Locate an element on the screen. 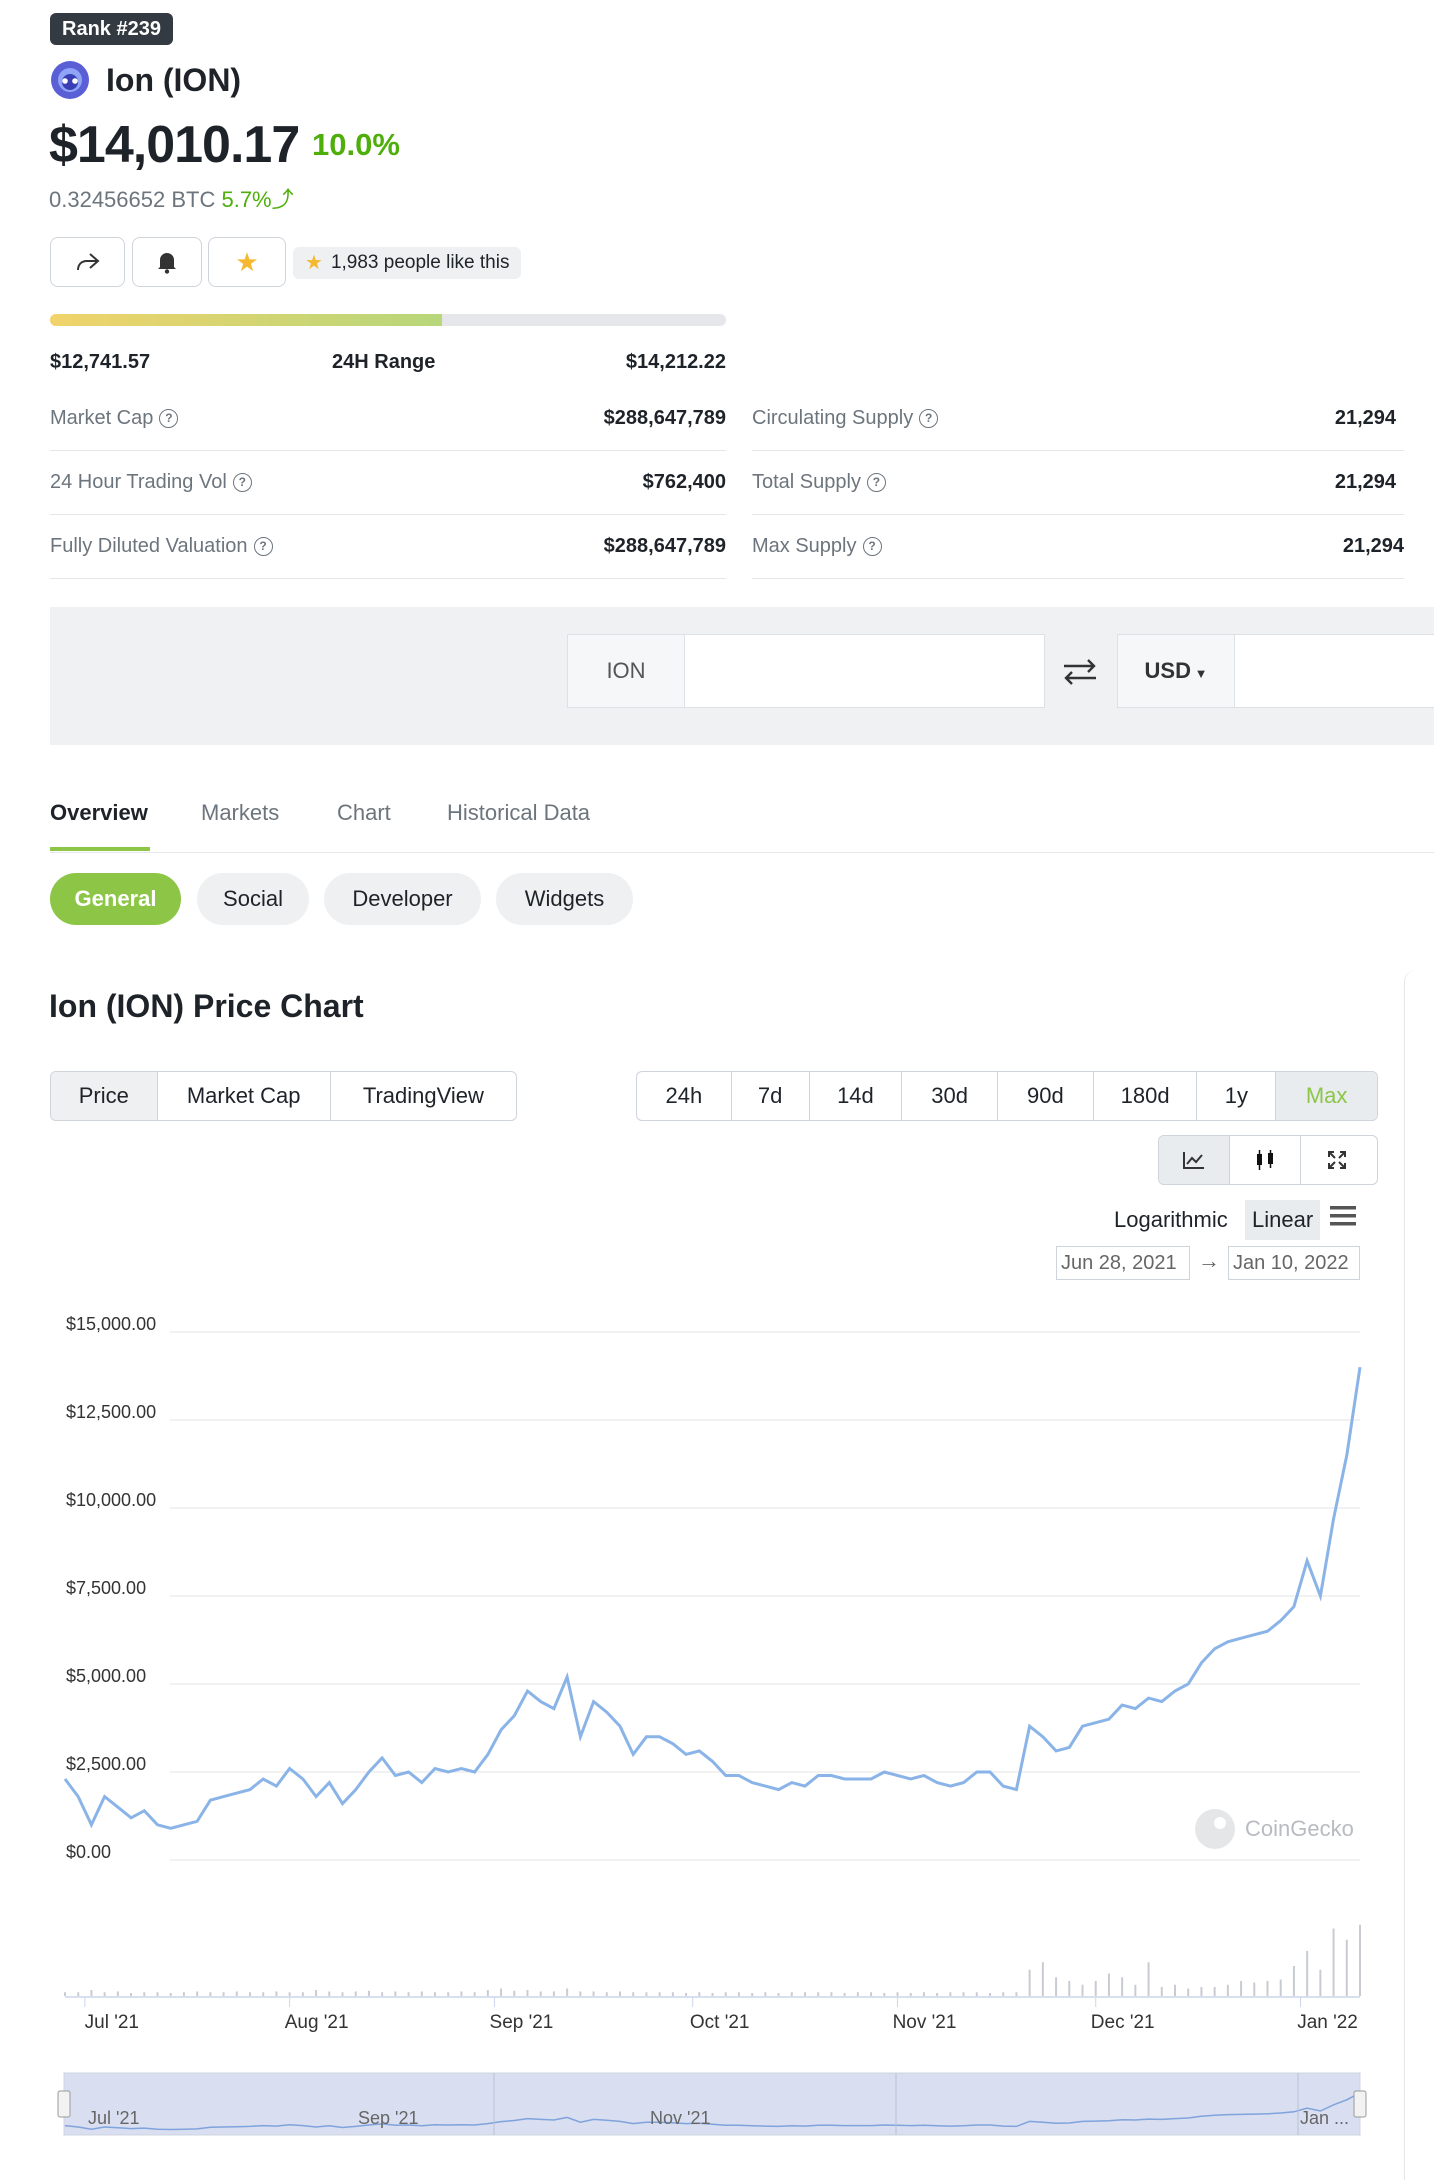 The image size is (1434, 2180). menu-icon is located at coordinates (1343, 1218).